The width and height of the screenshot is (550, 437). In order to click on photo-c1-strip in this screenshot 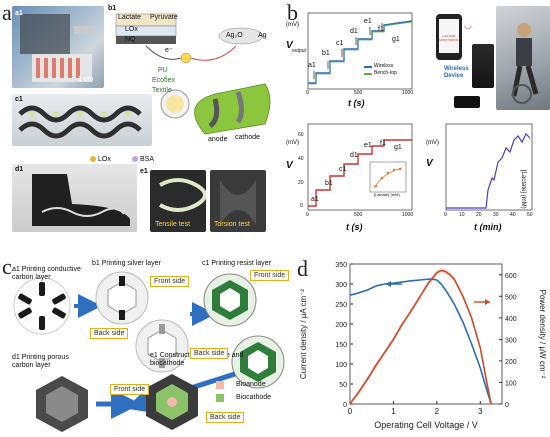, I will do `click(82, 120)`.